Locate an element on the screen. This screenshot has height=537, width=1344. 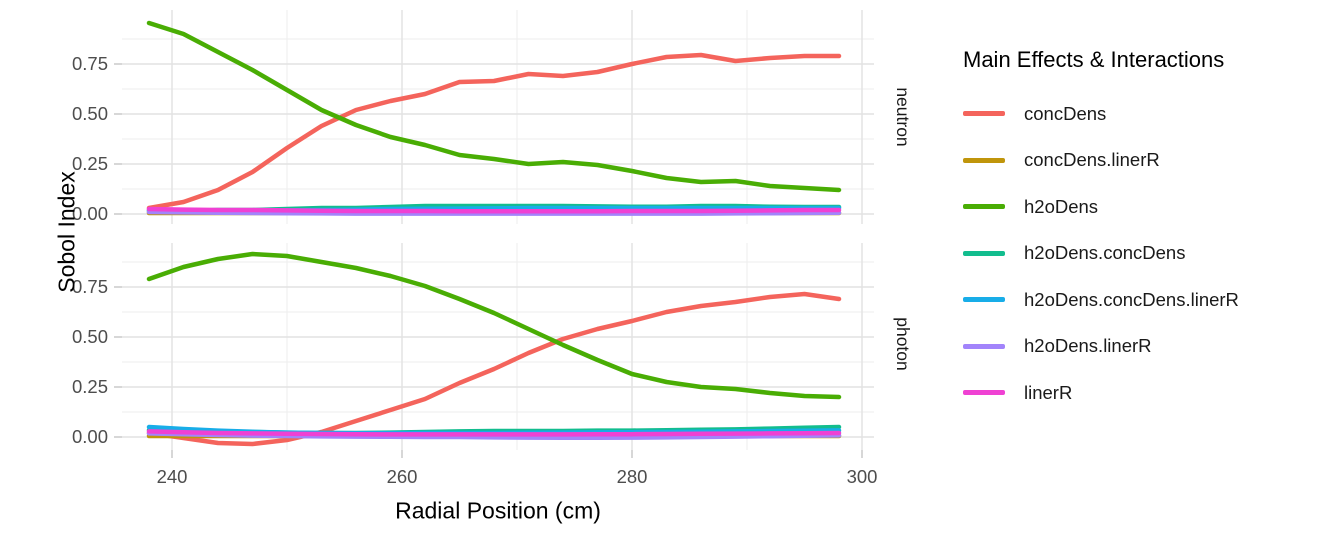
legend-label: h2oDens.linerR is located at coordinates (1088, 345).